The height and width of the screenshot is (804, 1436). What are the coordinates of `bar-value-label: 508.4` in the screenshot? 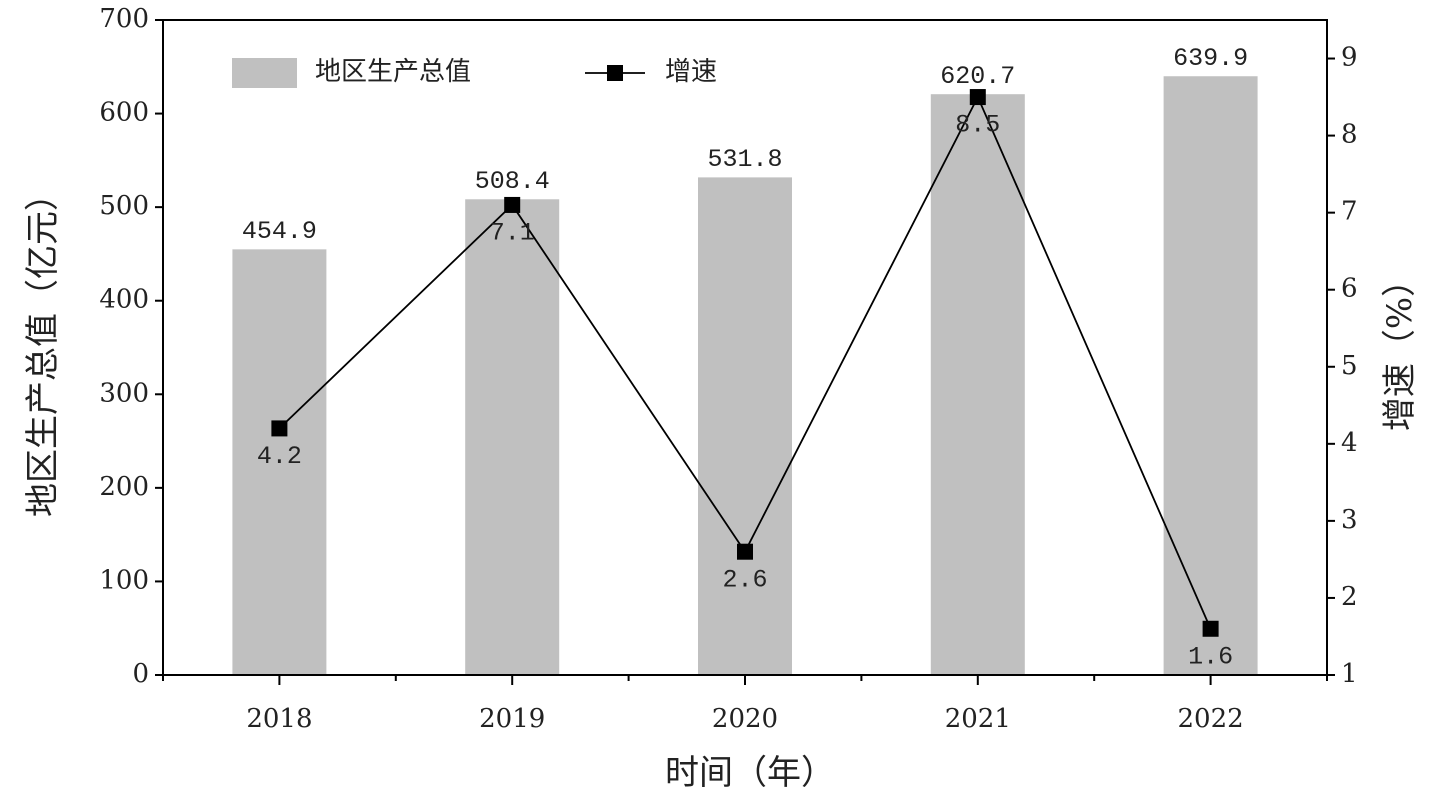 It's located at (512, 181).